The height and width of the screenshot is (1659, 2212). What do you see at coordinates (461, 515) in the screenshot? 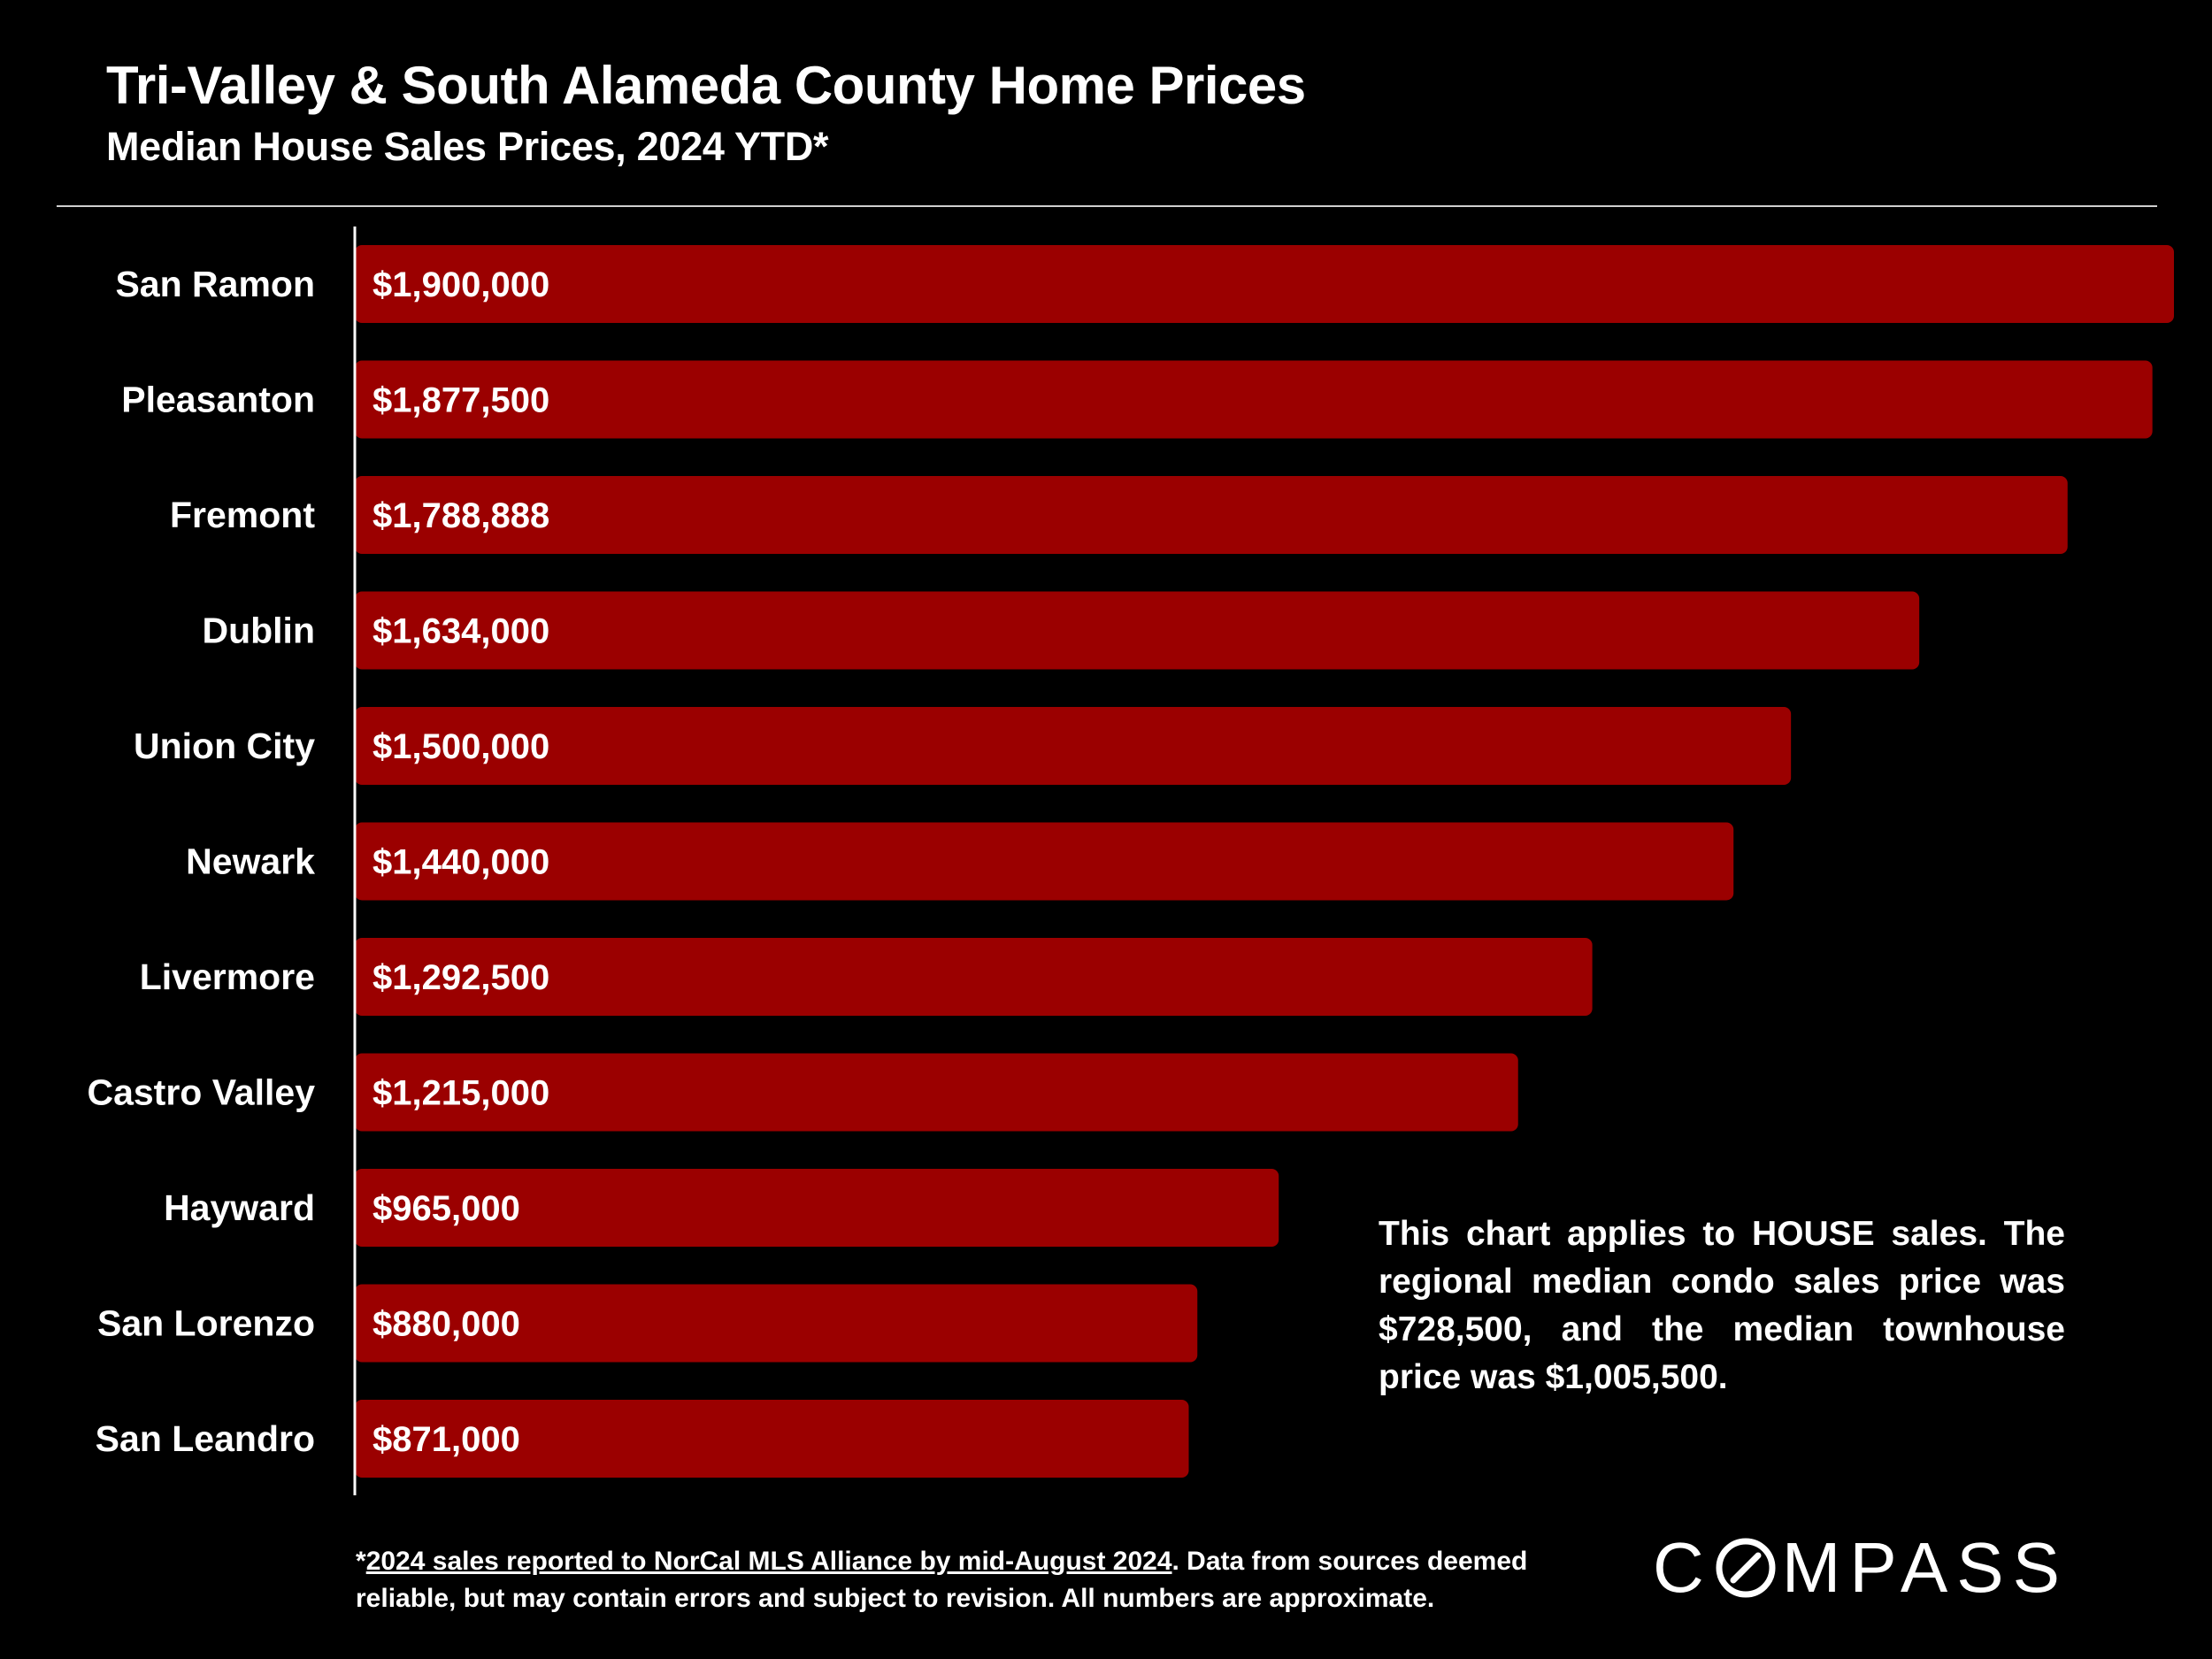
I see `data-label-2: $1,788,888` at bounding box center [461, 515].